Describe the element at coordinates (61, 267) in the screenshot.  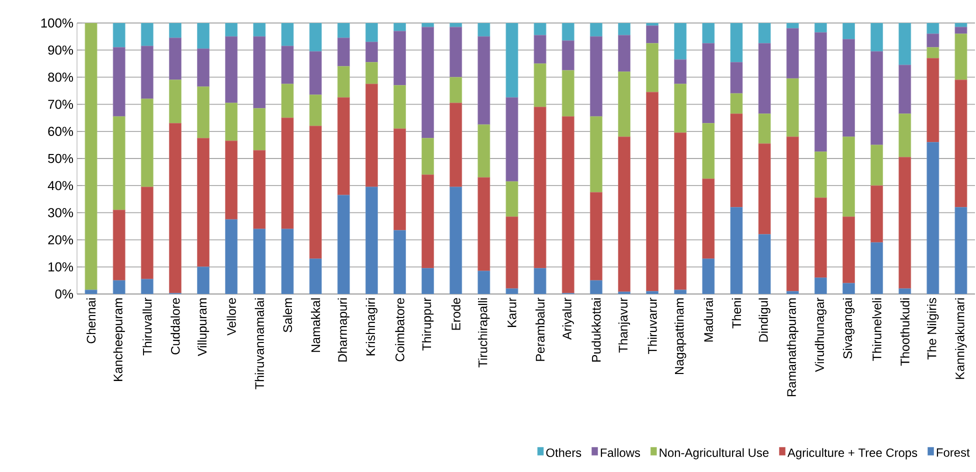
I see `y-tick-label: 10%` at that location.